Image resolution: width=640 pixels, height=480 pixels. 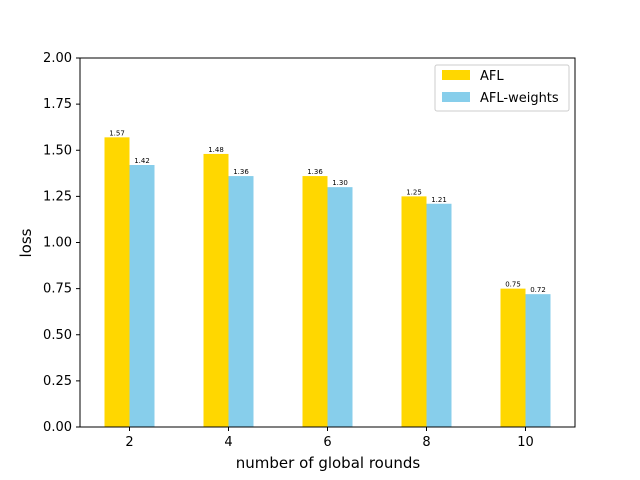 What do you see at coordinates (129, 442) in the screenshot?
I see `x-tick-label: 2` at bounding box center [129, 442].